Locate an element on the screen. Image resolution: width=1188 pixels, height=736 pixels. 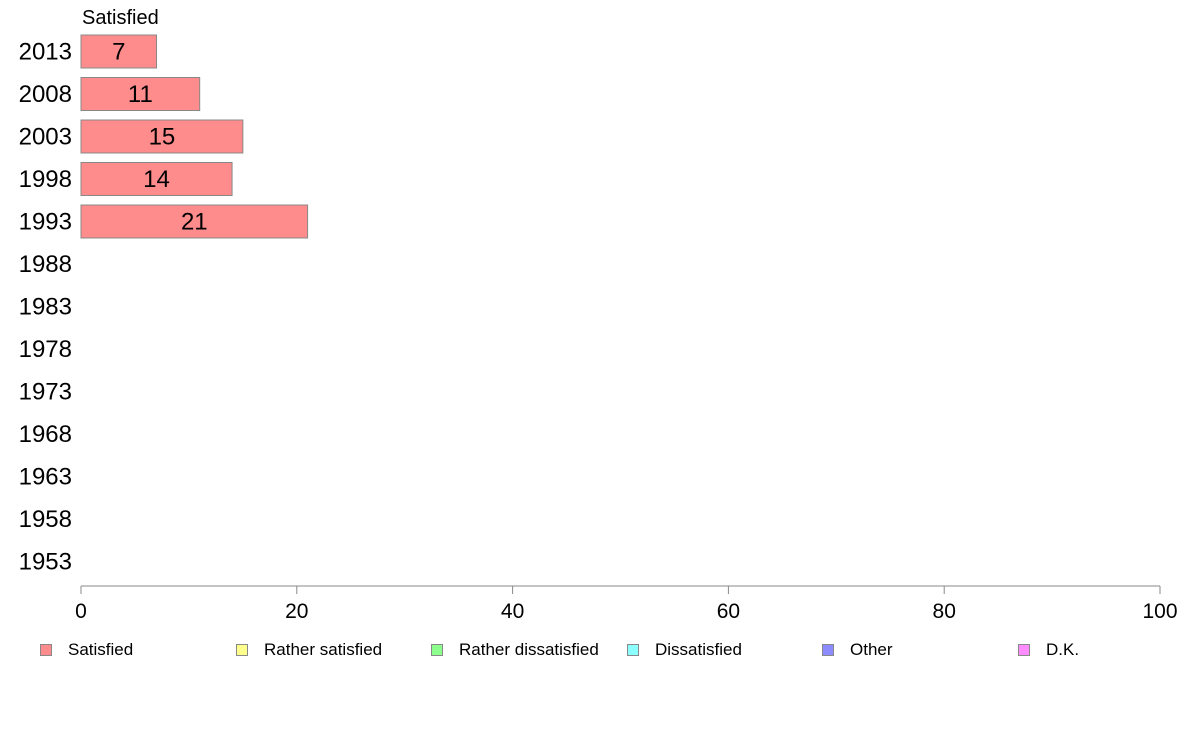
legend-item-rather-satisfied: Rather satisfied is located at coordinates (309, 650).